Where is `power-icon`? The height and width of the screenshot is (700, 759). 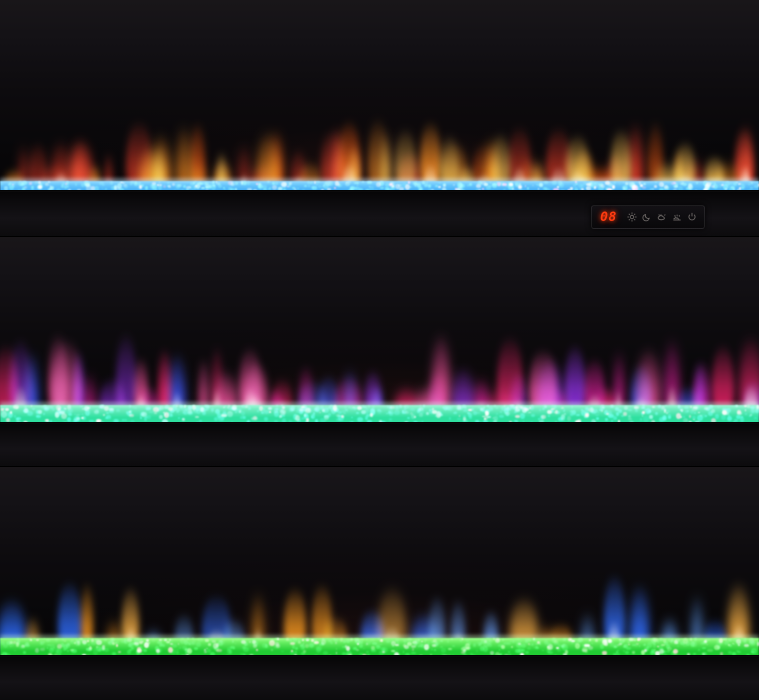
power-icon is located at coordinates (692, 217).